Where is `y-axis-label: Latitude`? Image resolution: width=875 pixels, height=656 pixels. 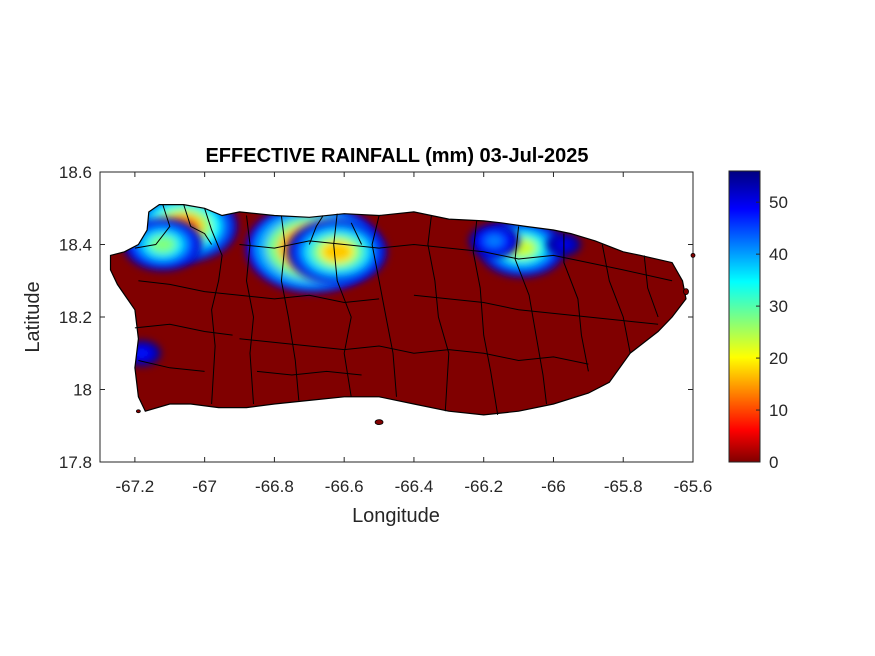
y-axis-label: Latitude is located at coordinates (33, 316).